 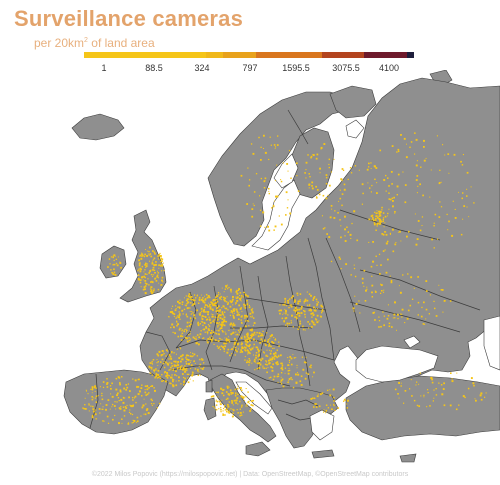 I want to click on country-border, so click(x=286, y=304).